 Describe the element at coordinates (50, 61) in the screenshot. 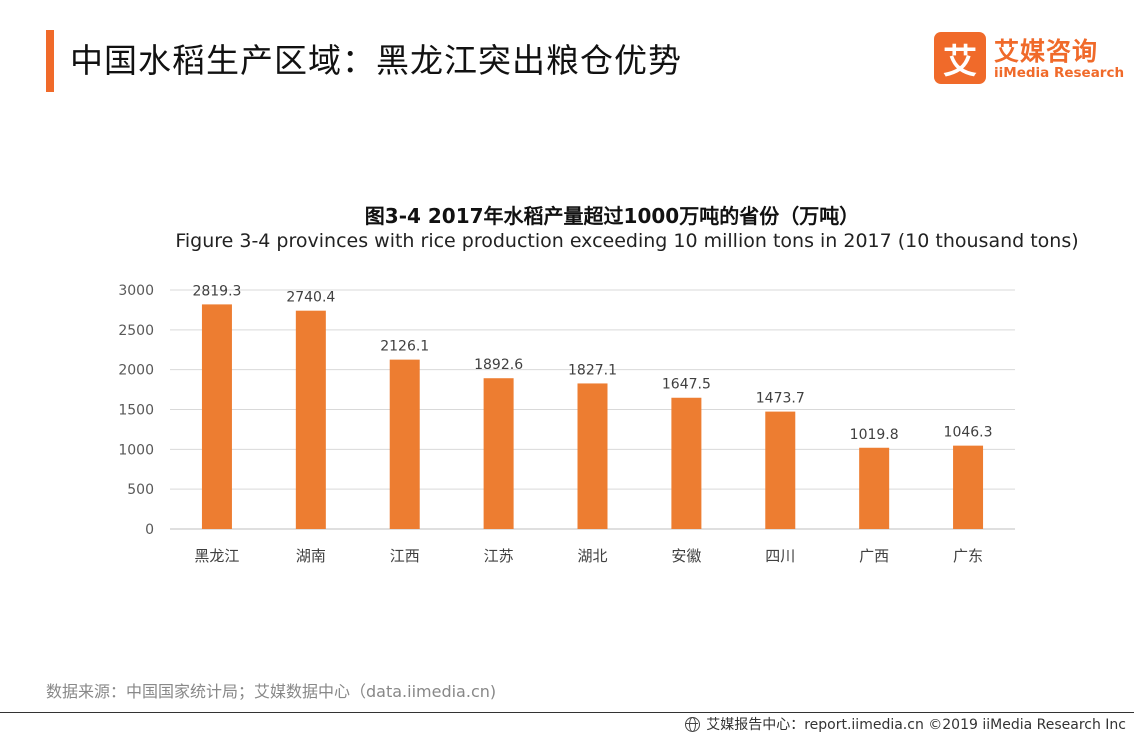

I see `title-accent-bar` at that location.